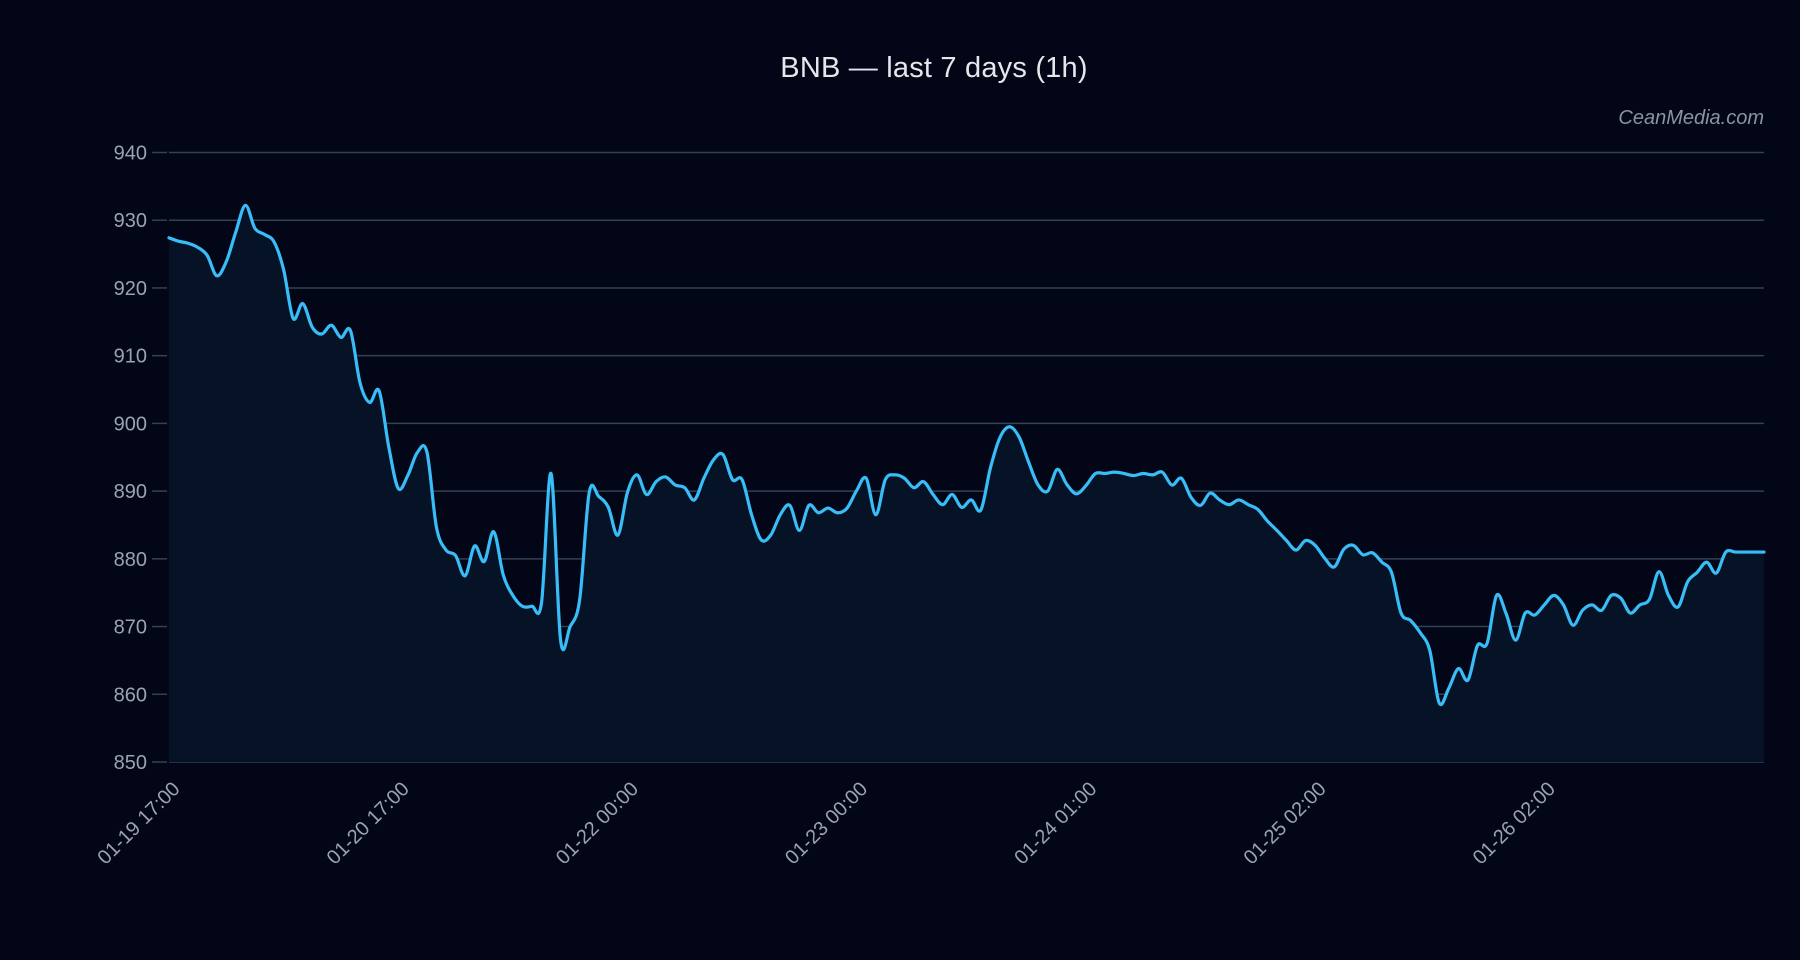 This screenshot has height=960, width=1800. Describe the element at coordinates (368, 823) in the screenshot. I see `x-tick-label: 01-20 17:00` at that location.